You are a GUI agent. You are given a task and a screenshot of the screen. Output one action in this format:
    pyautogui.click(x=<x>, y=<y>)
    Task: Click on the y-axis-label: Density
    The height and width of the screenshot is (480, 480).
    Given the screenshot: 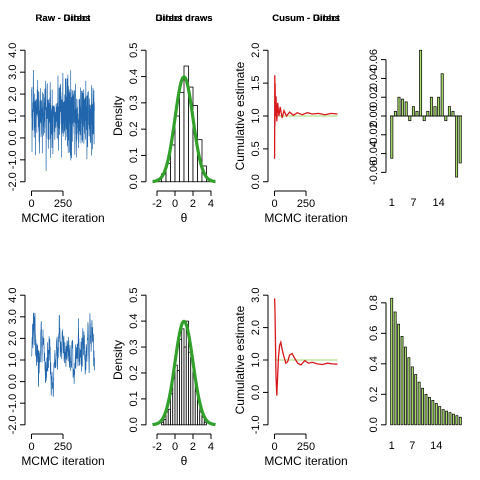 What is the action you would take?
    pyautogui.click(x=118, y=116)
    